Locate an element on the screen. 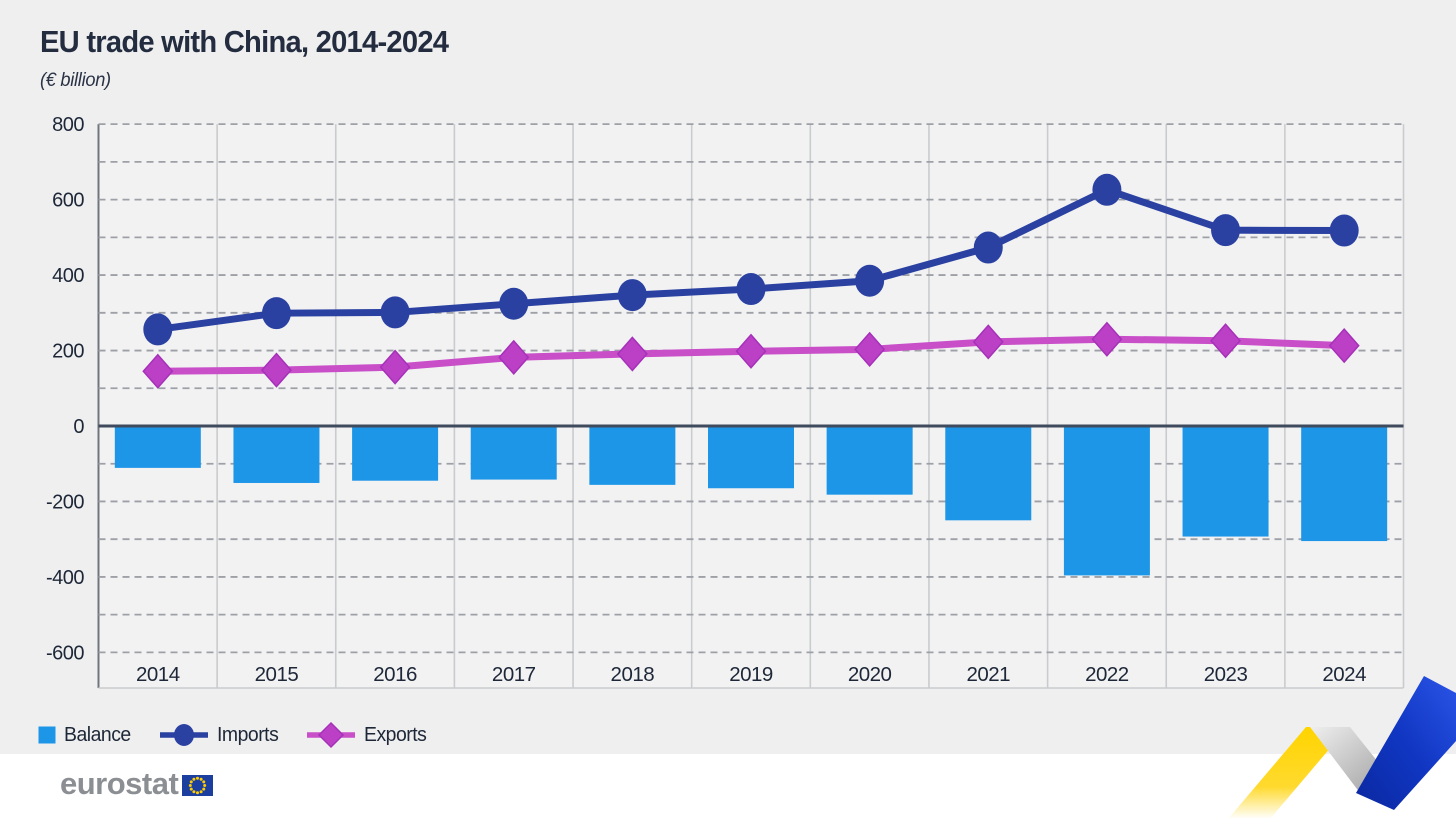 The width and height of the screenshot is (1456, 819). ribbon-blue-segment is located at coordinates (1406, 743).